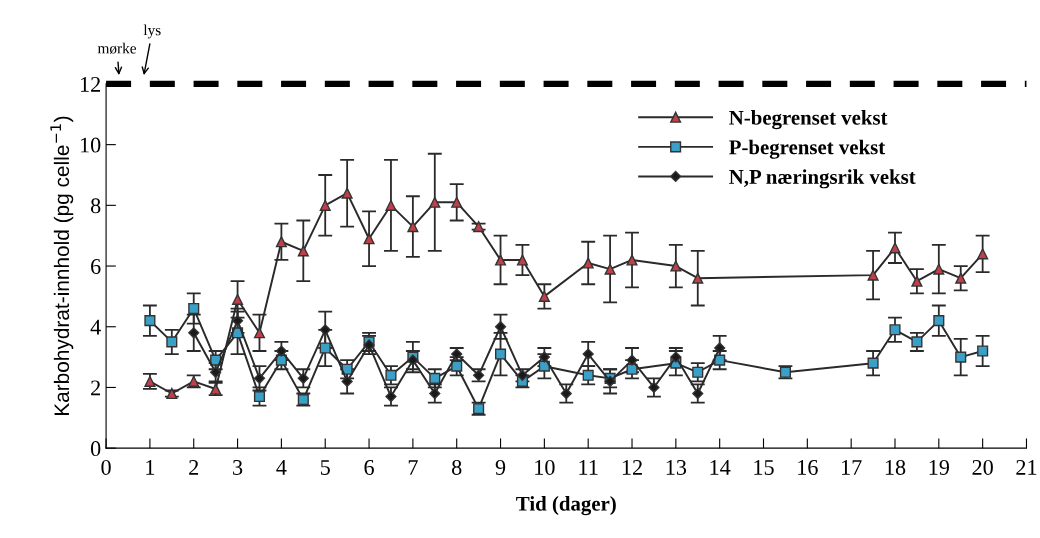 The width and height of the screenshot is (1040, 538). I want to click on annotation: mørke, so click(117, 48).